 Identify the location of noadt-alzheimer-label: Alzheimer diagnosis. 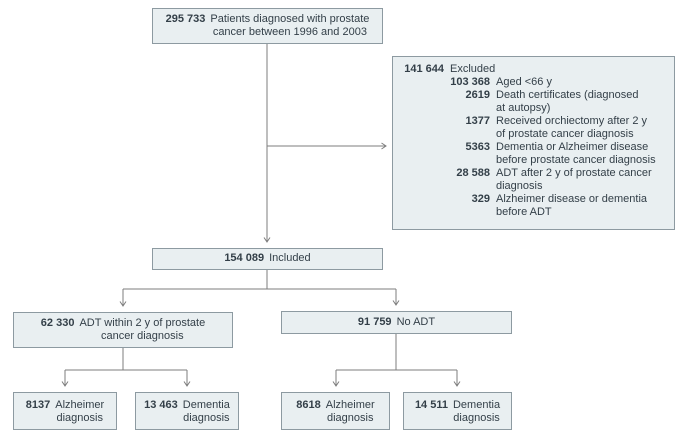
(350, 411).